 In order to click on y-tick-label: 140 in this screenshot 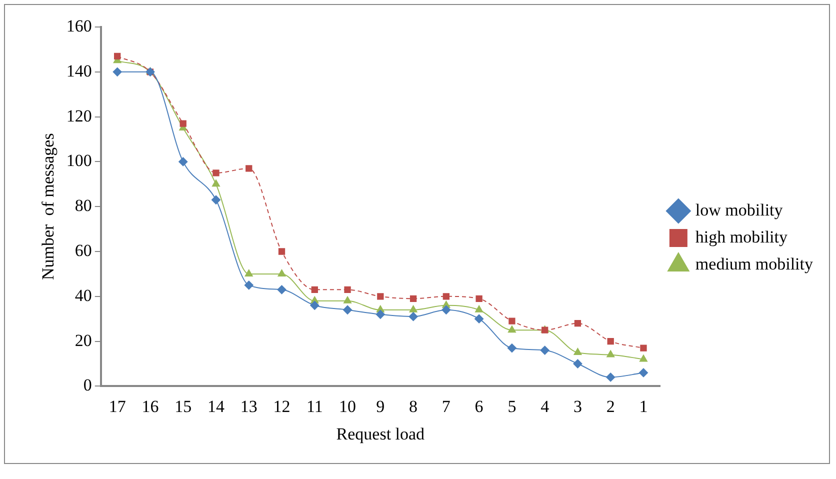, I will do `click(79, 70)`.